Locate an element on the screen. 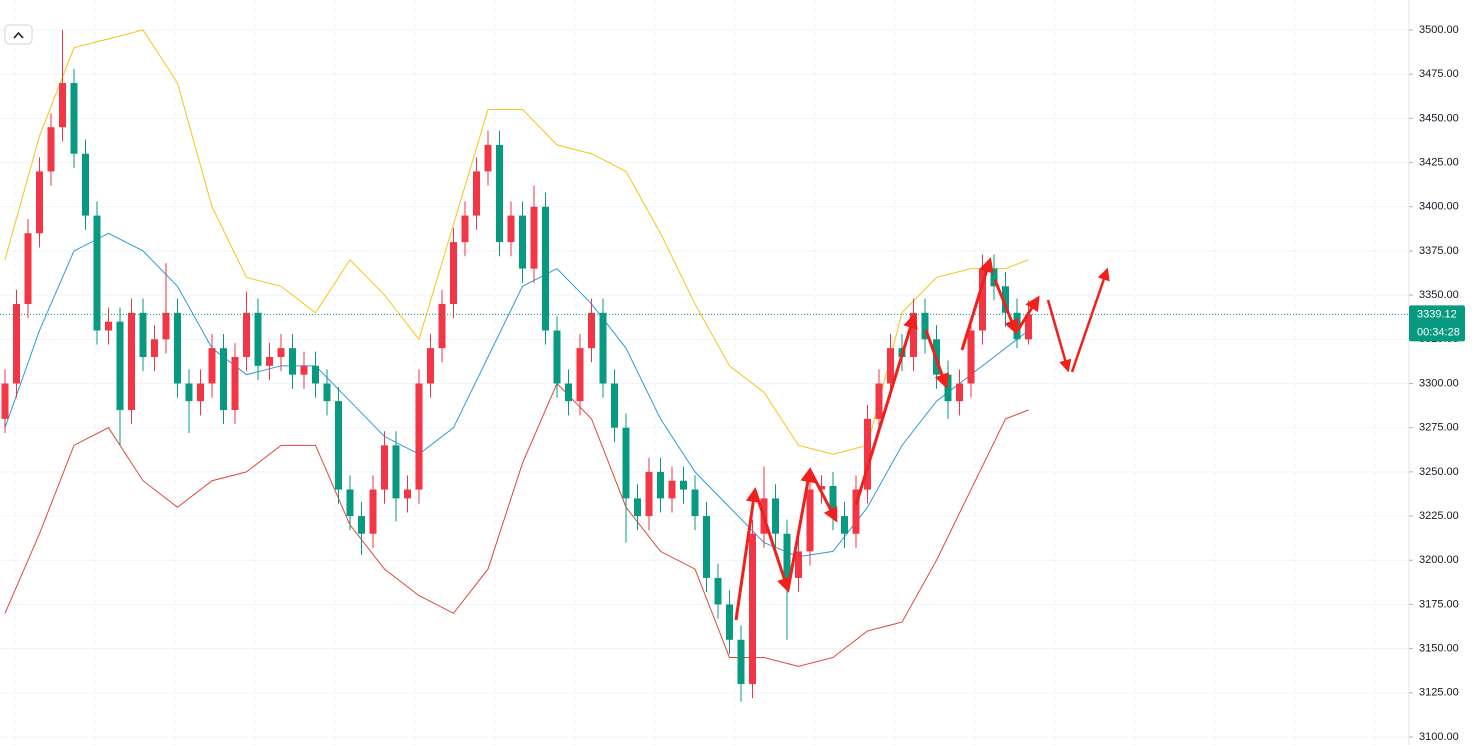 The width and height of the screenshot is (1473, 745). collapse-button is located at coordinates (18, 34).